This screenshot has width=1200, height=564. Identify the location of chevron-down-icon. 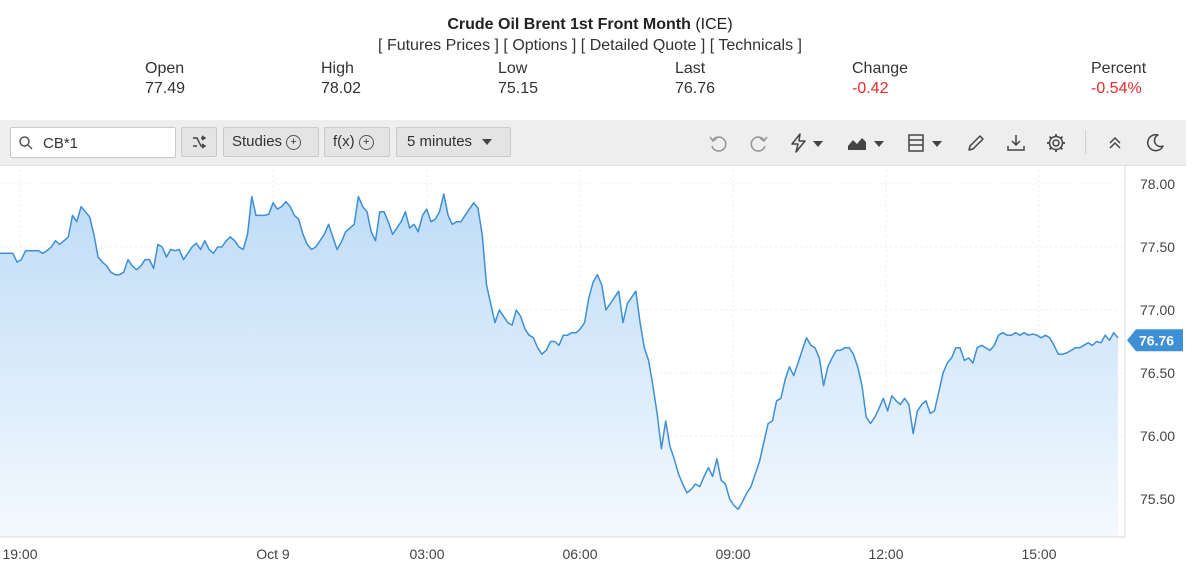
(487, 142).